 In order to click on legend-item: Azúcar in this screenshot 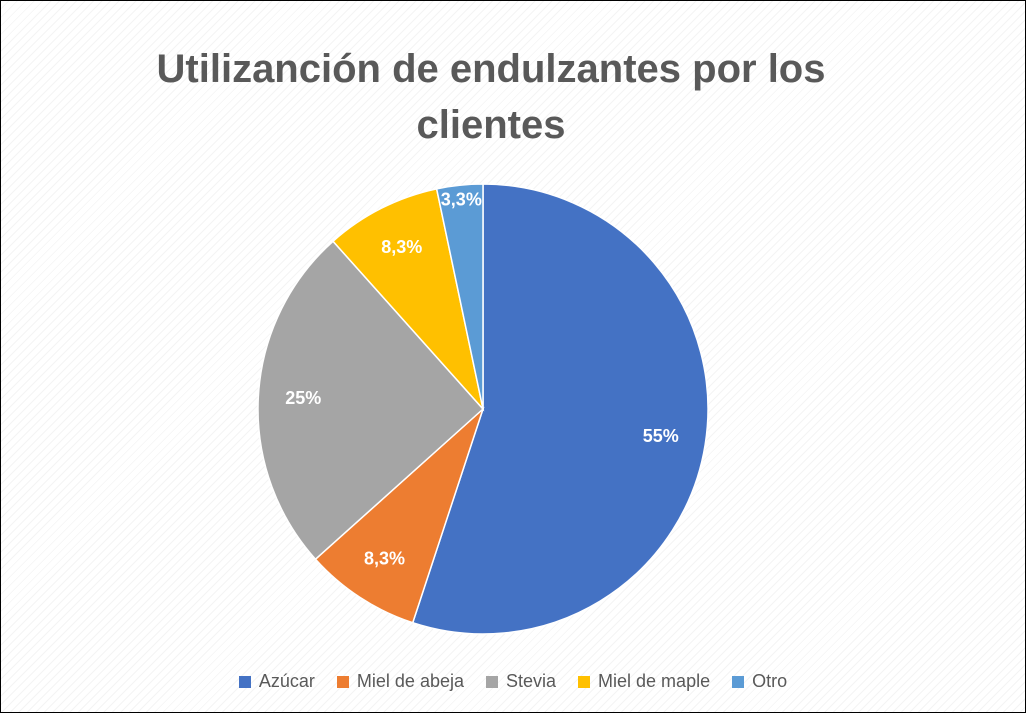, I will do `click(276, 681)`.